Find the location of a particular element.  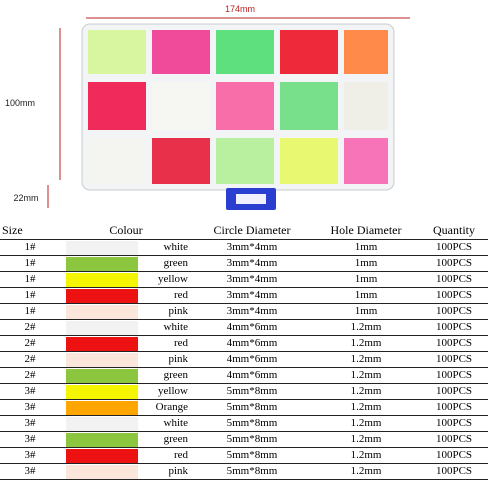

latch-window is located at coordinates (251, 199).